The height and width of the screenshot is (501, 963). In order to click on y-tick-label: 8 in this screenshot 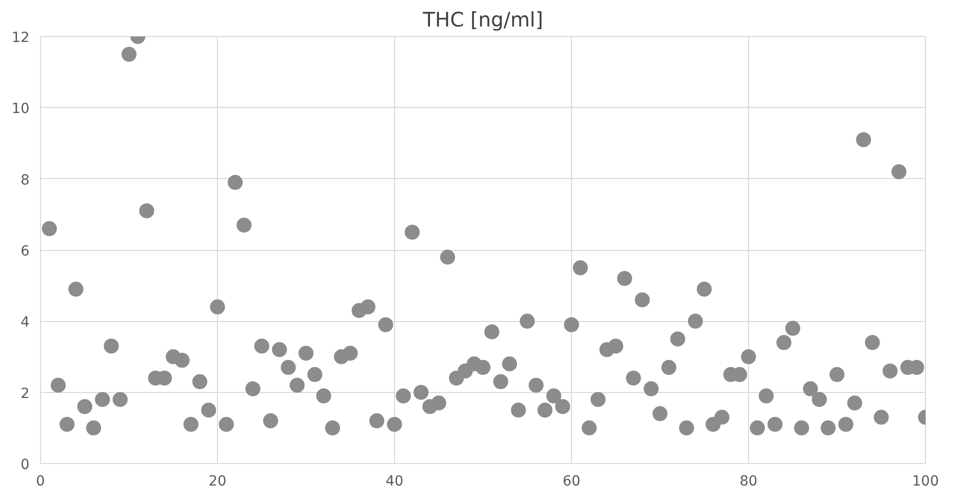, I will do `click(25, 180)`.